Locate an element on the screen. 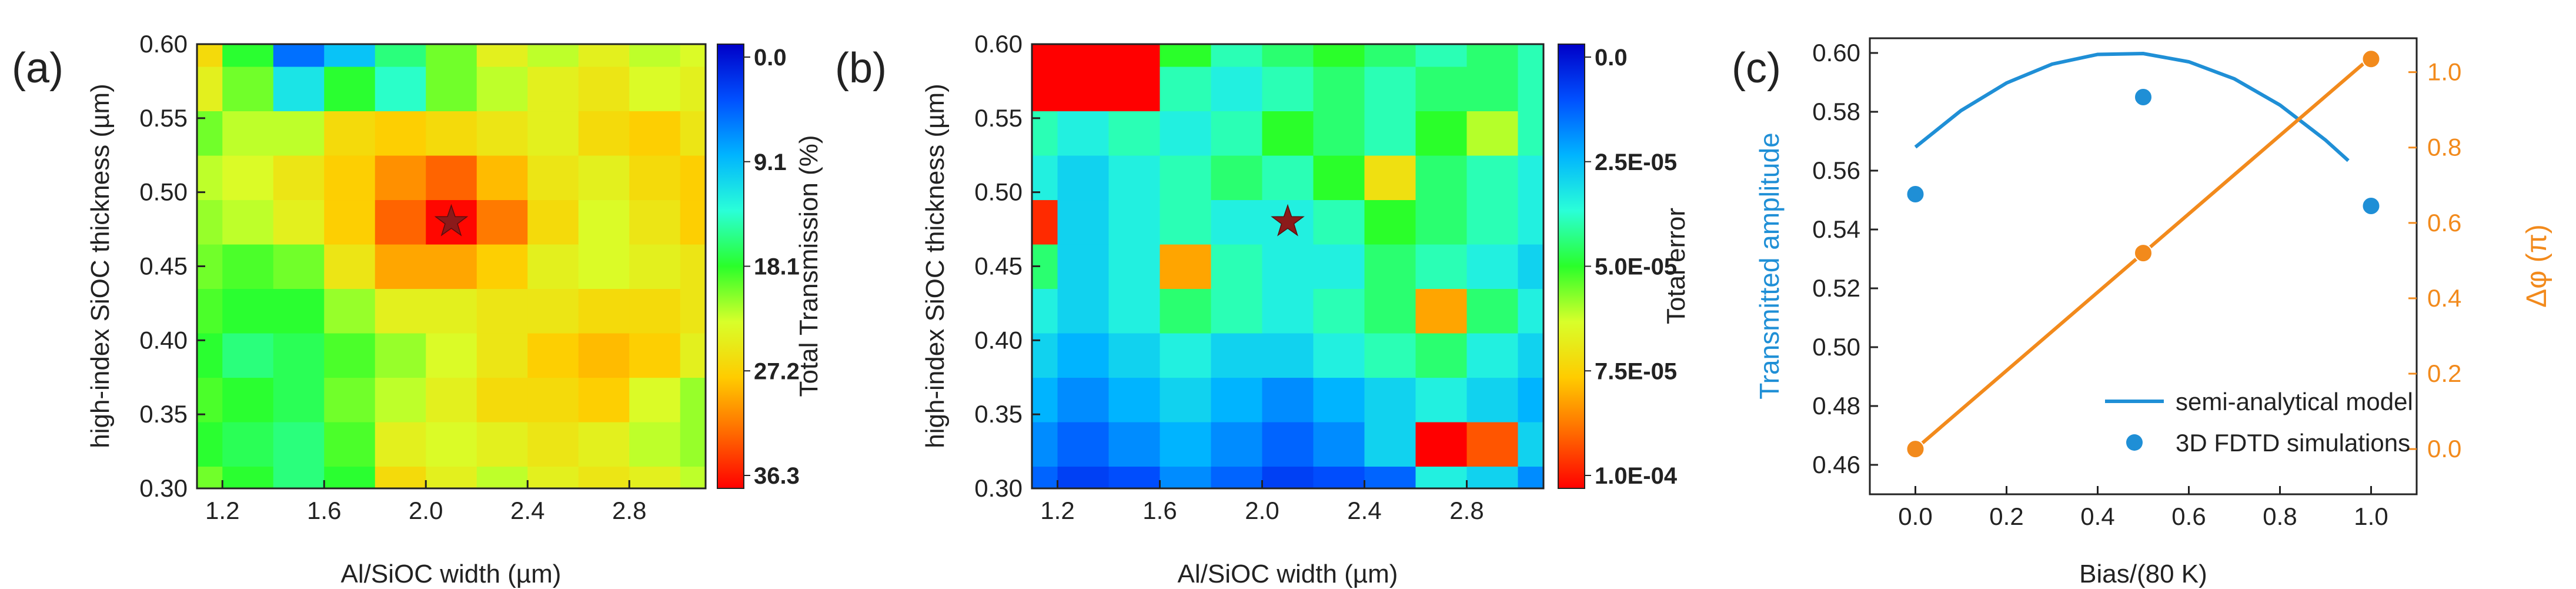 Image resolution: width=2576 pixels, height=589 pixels. y-tick-label: 0.54 is located at coordinates (1836, 229).